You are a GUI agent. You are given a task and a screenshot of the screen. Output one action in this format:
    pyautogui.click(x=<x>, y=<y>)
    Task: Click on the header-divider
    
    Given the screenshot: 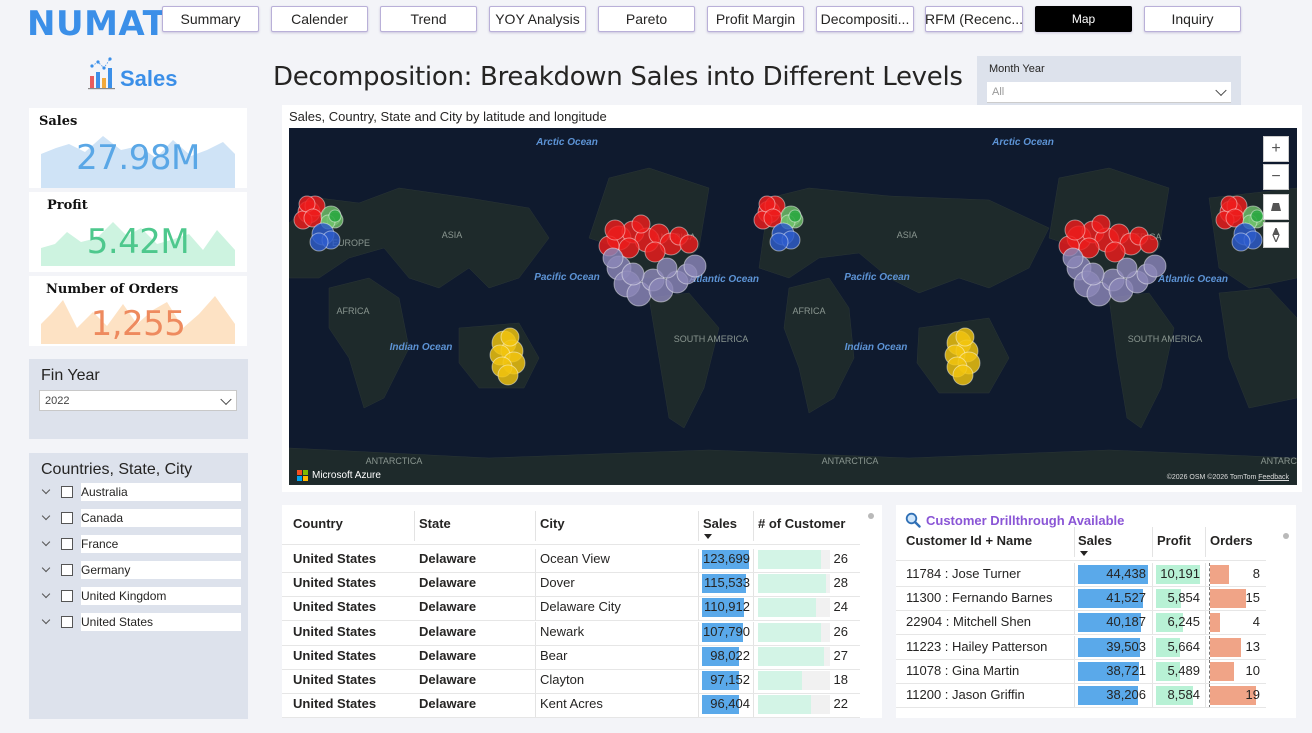 What is the action you would take?
    pyautogui.click(x=1081, y=560)
    